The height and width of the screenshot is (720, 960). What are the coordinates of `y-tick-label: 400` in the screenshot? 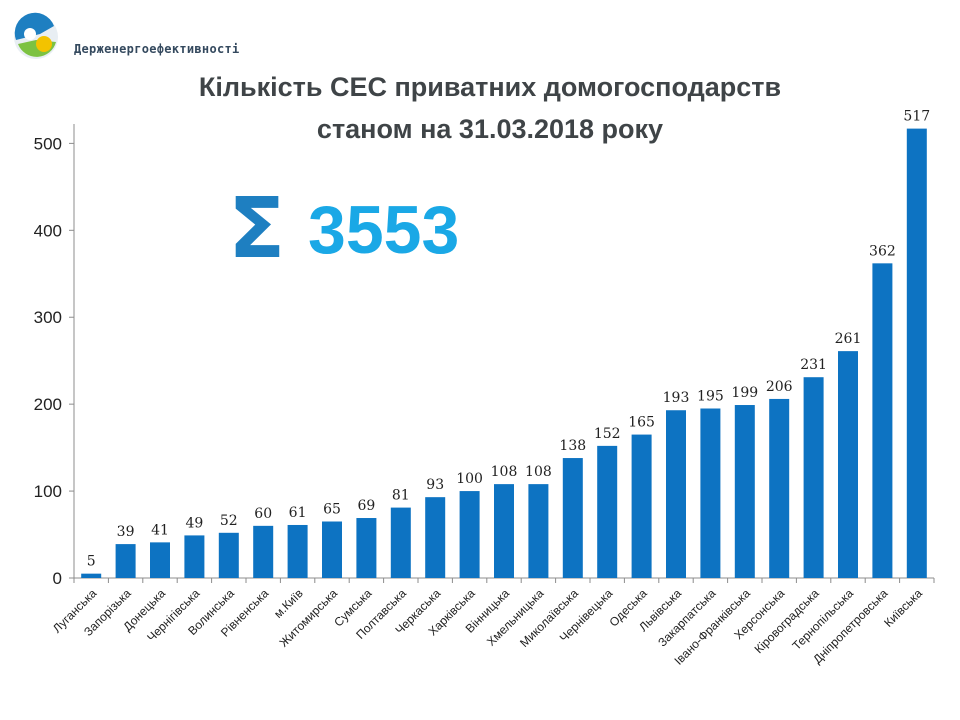 It's located at (48, 230).